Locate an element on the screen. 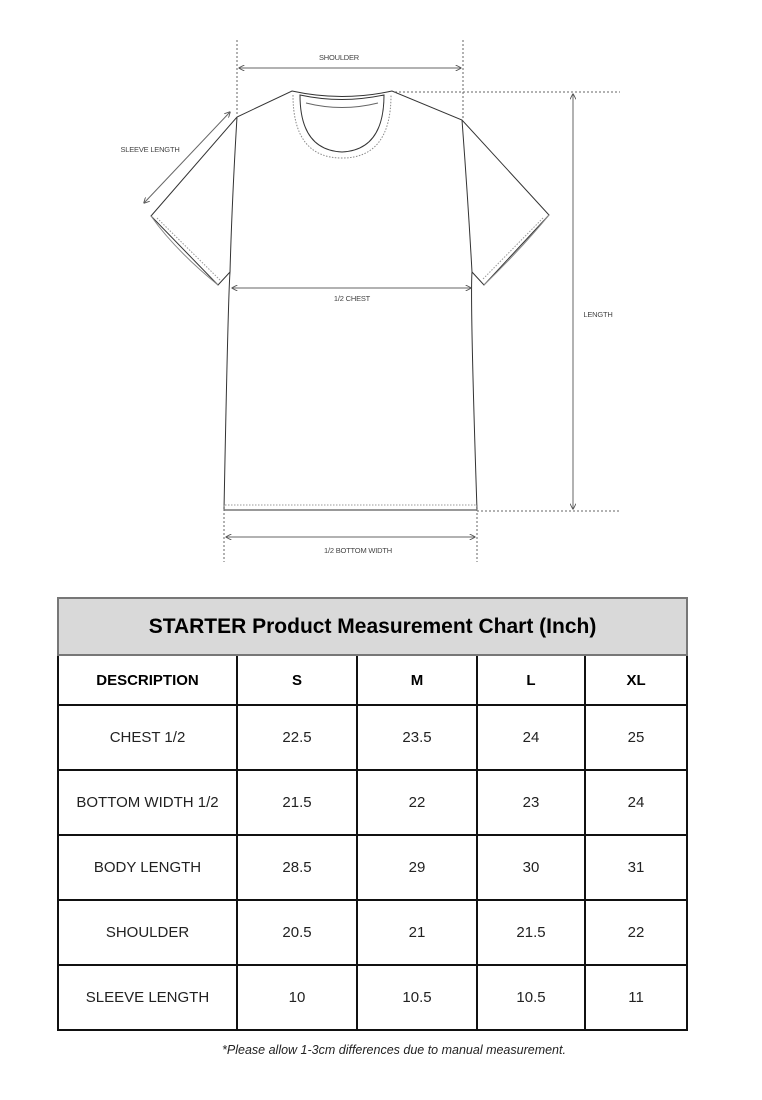 This screenshot has height=1100, width=762. table-row: BODY LENGTH 28.5 29 30 31 is located at coordinates (373, 867).